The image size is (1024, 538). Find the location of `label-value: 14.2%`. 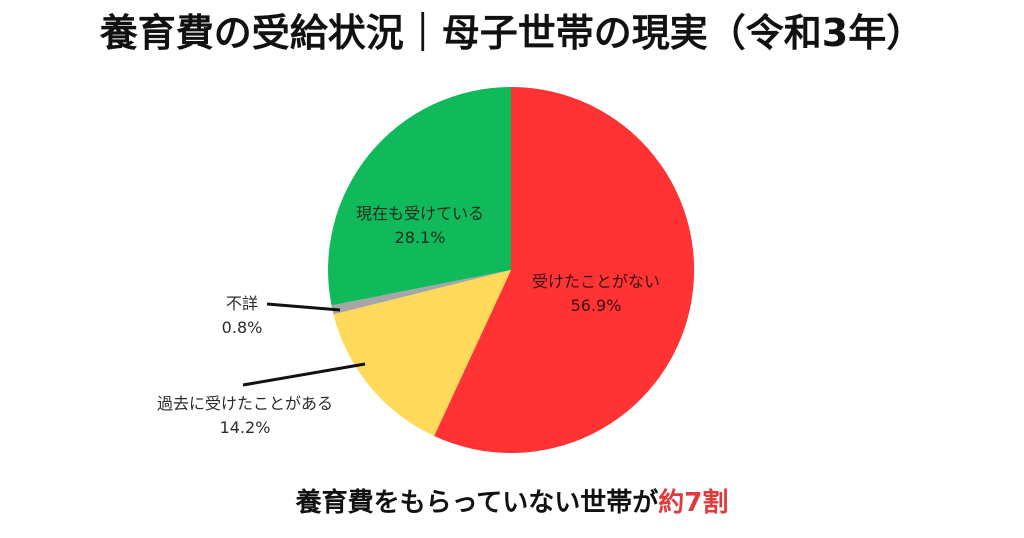

label-value: 14.2% is located at coordinates (245, 427).